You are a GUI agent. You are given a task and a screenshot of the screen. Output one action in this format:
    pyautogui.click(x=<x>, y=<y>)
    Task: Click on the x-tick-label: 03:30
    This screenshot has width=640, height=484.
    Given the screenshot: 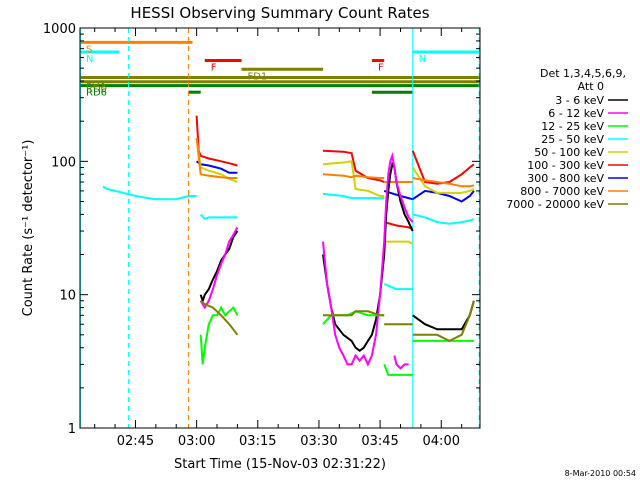 What is the action you would take?
    pyautogui.click(x=318, y=441)
    